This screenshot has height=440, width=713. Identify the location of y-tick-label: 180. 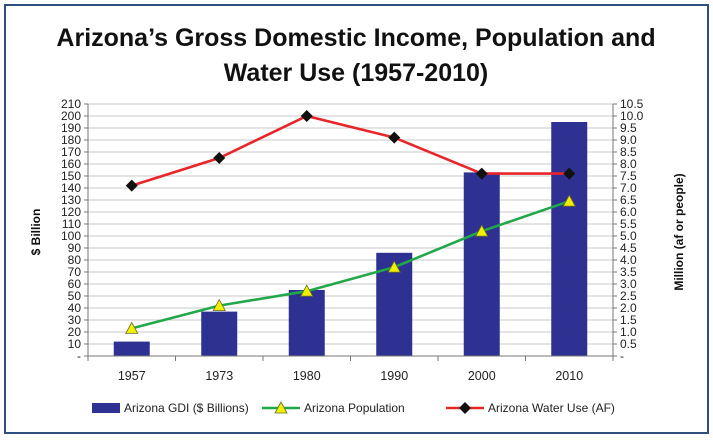
(71, 140).